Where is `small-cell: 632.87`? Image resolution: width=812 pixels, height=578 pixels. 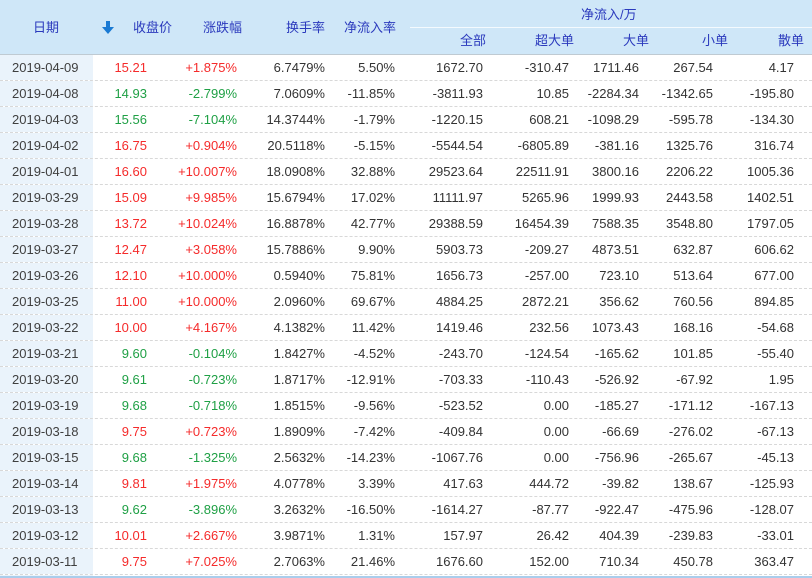
small-cell: 632.87 is located at coordinates (693, 249).